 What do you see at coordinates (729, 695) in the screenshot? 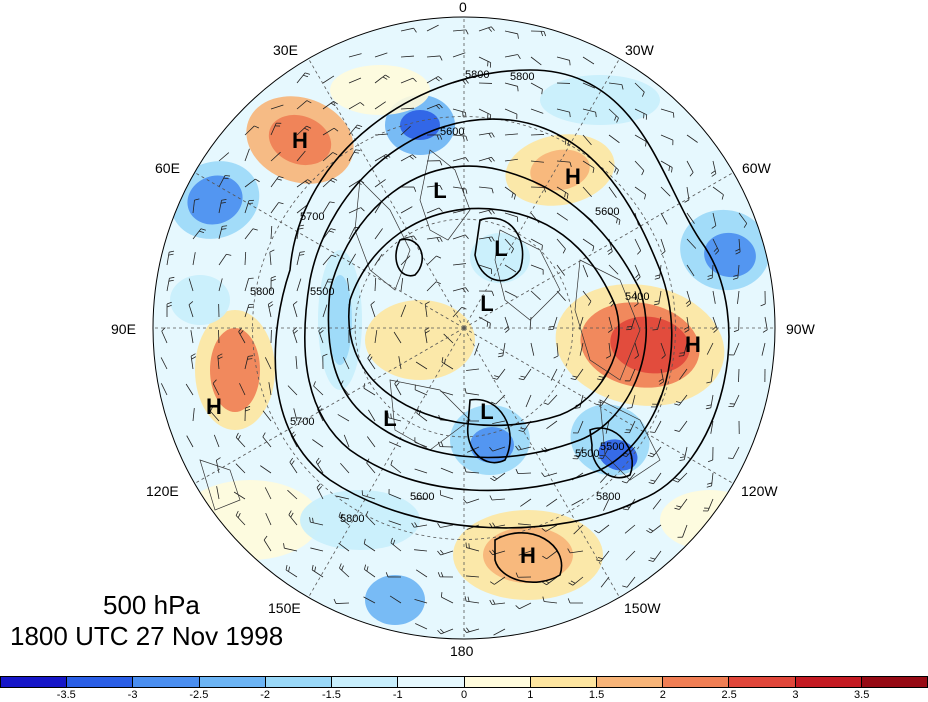
I see `colorbar-tick-label: 2.5` at bounding box center [729, 695].